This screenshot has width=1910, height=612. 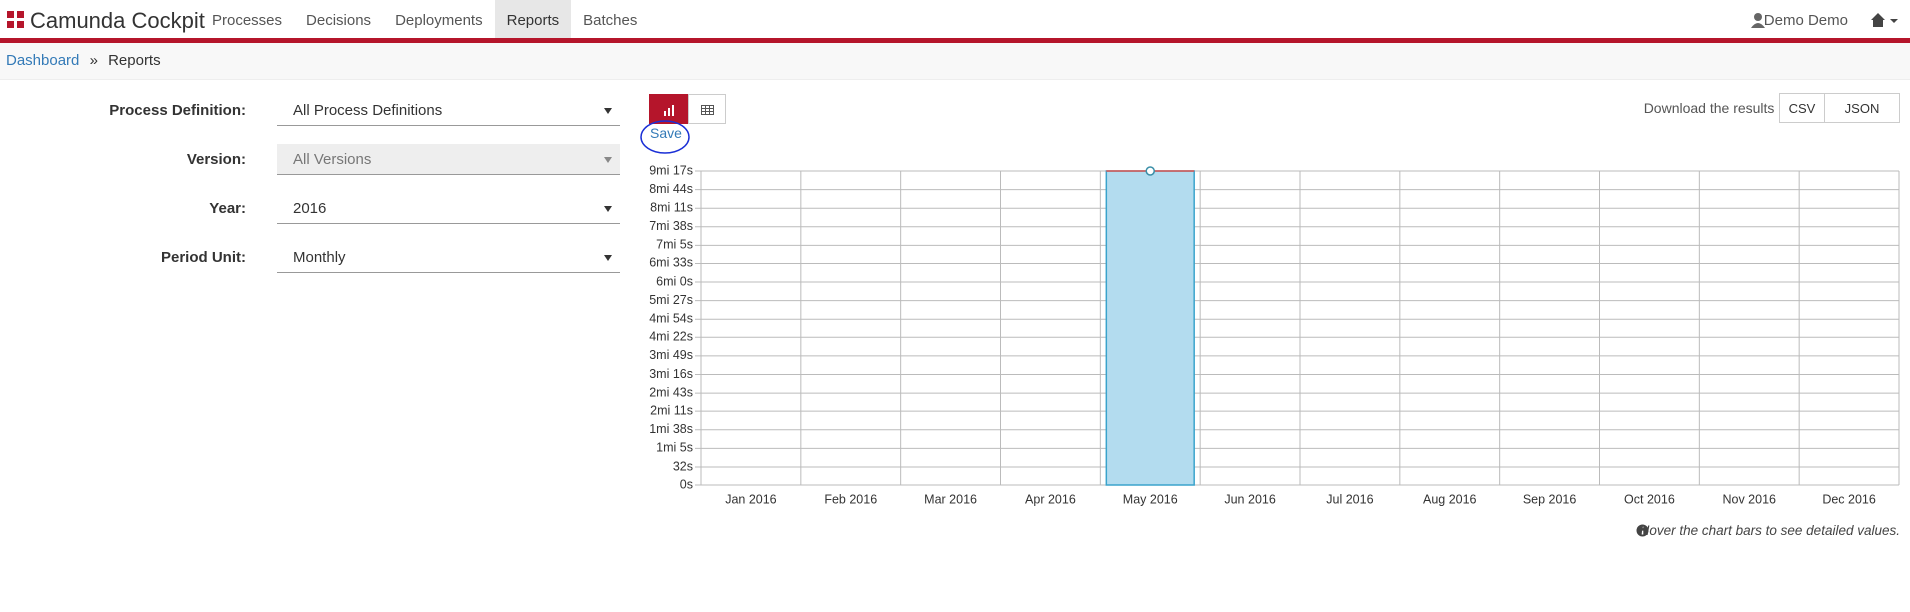 I want to click on download-label: Download the results as:, so click(x=1720, y=108).